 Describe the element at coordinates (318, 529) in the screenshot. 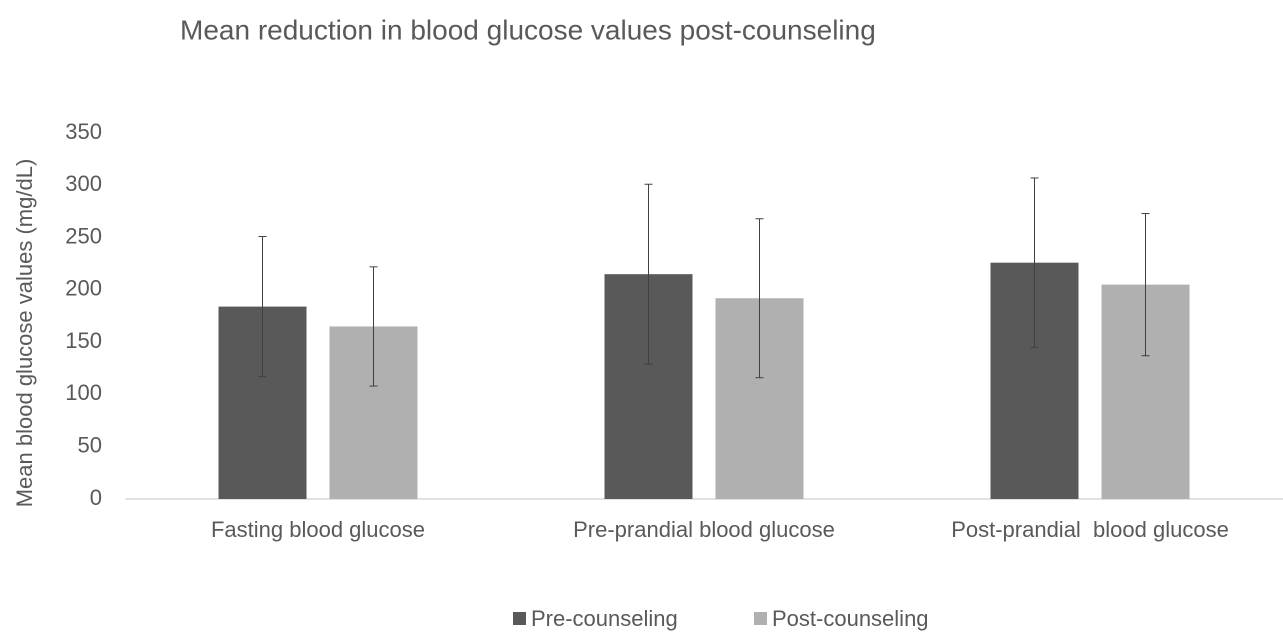

I see `x-tick-label: Fasting blood glucose` at that location.